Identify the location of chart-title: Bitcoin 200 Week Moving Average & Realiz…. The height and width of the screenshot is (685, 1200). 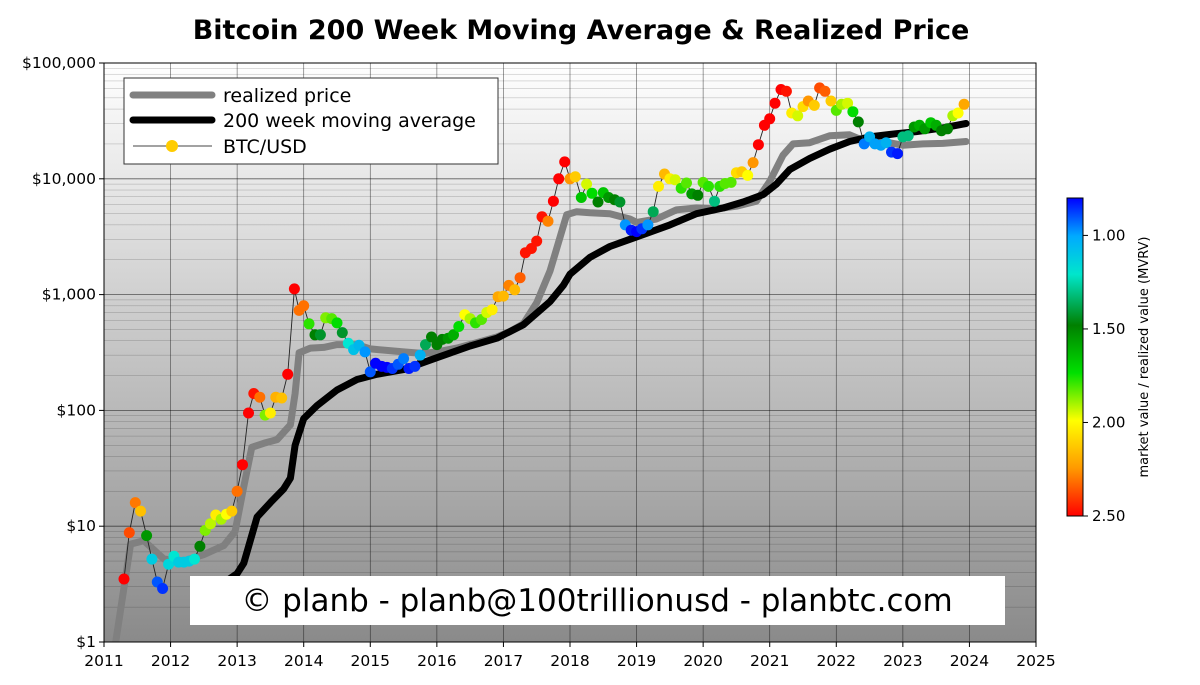
(581, 30).